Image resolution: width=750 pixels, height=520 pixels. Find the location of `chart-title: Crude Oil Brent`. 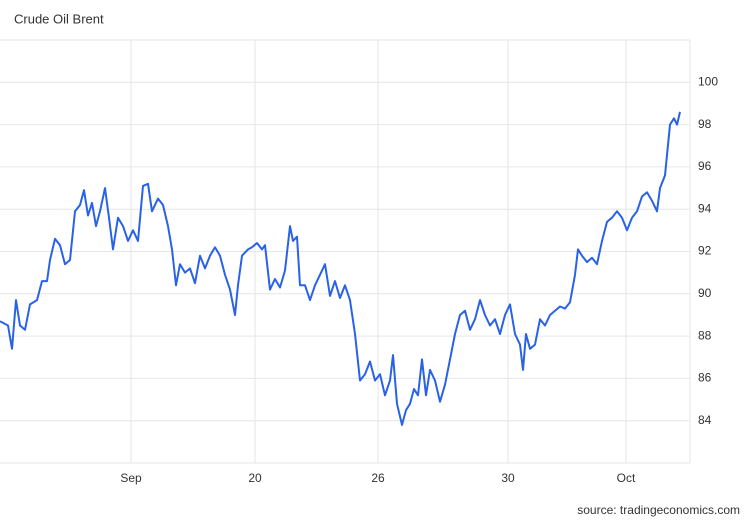

chart-title: Crude Oil Brent is located at coordinates (59, 18).